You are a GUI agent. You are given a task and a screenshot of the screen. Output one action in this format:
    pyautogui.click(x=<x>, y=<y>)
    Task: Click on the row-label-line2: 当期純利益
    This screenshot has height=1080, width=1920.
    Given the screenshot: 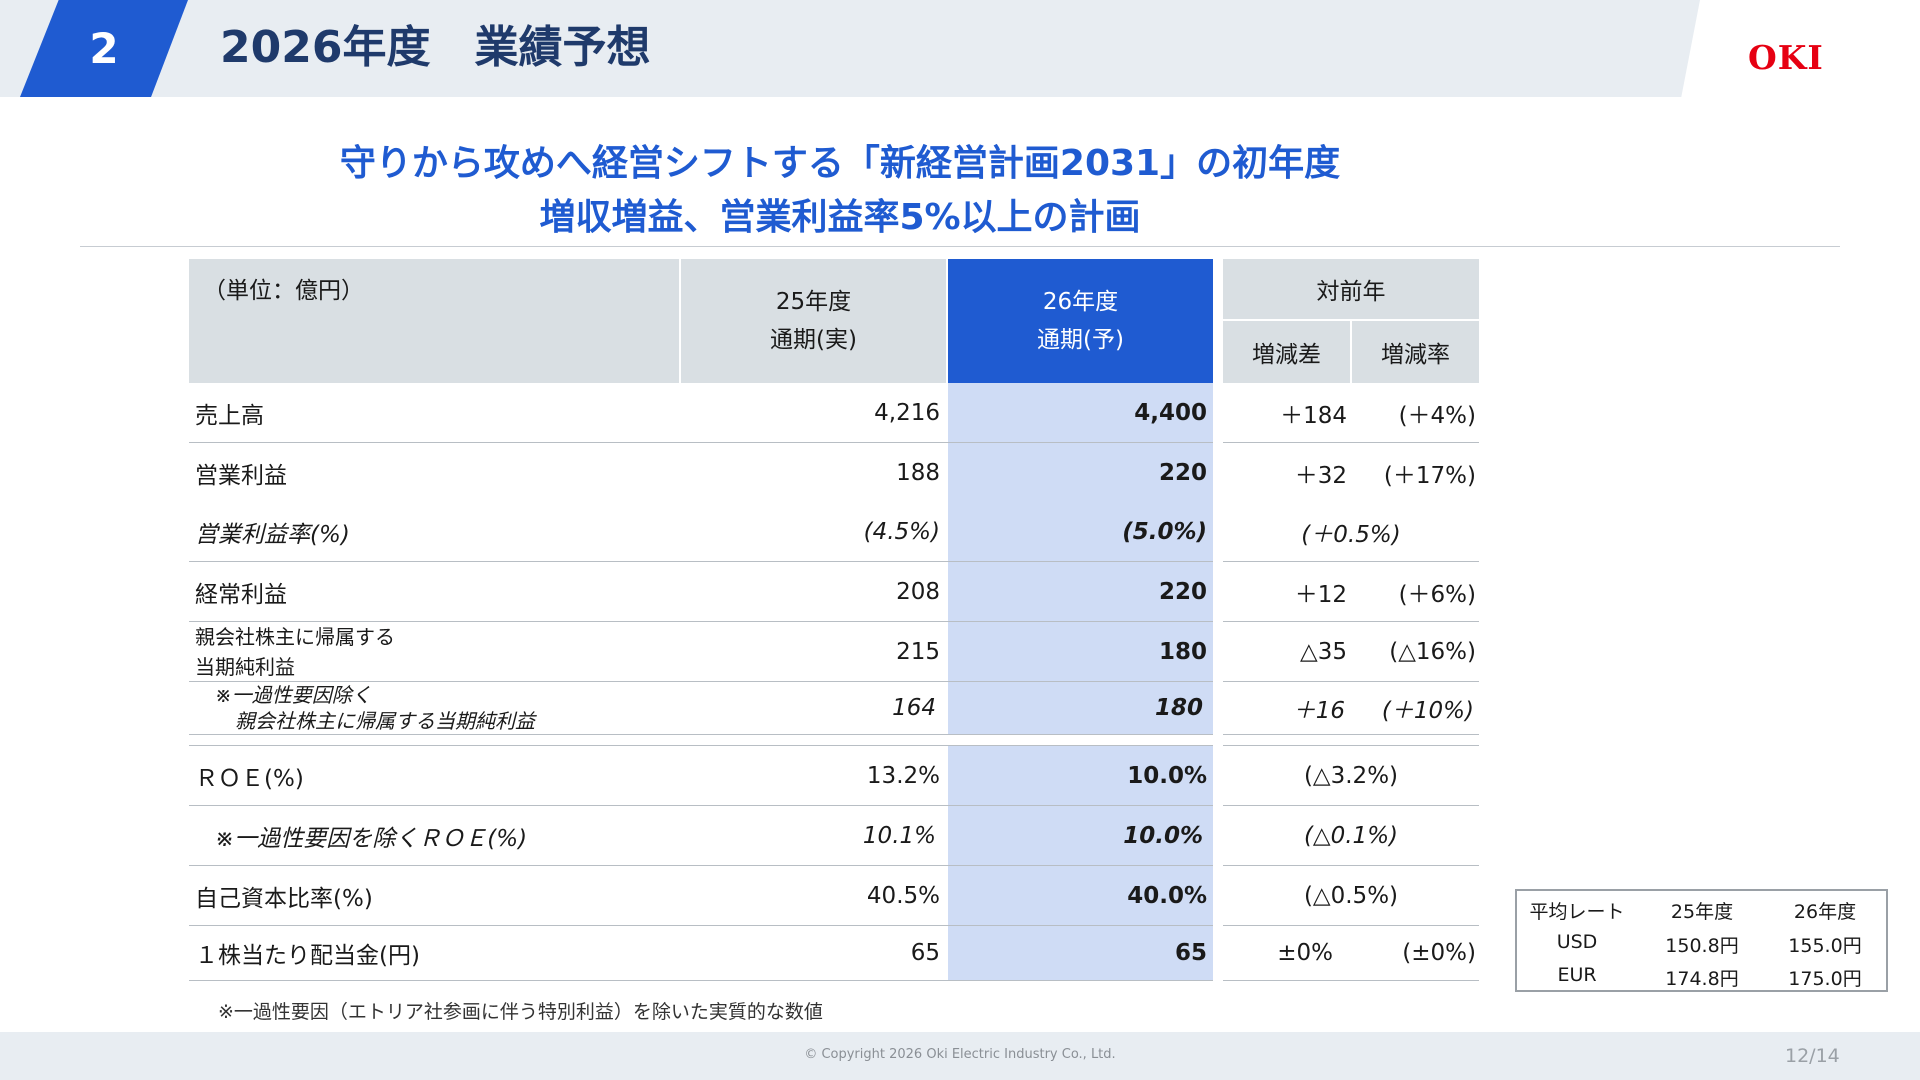 What is the action you would take?
    pyautogui.click(x=245, y=666)
    